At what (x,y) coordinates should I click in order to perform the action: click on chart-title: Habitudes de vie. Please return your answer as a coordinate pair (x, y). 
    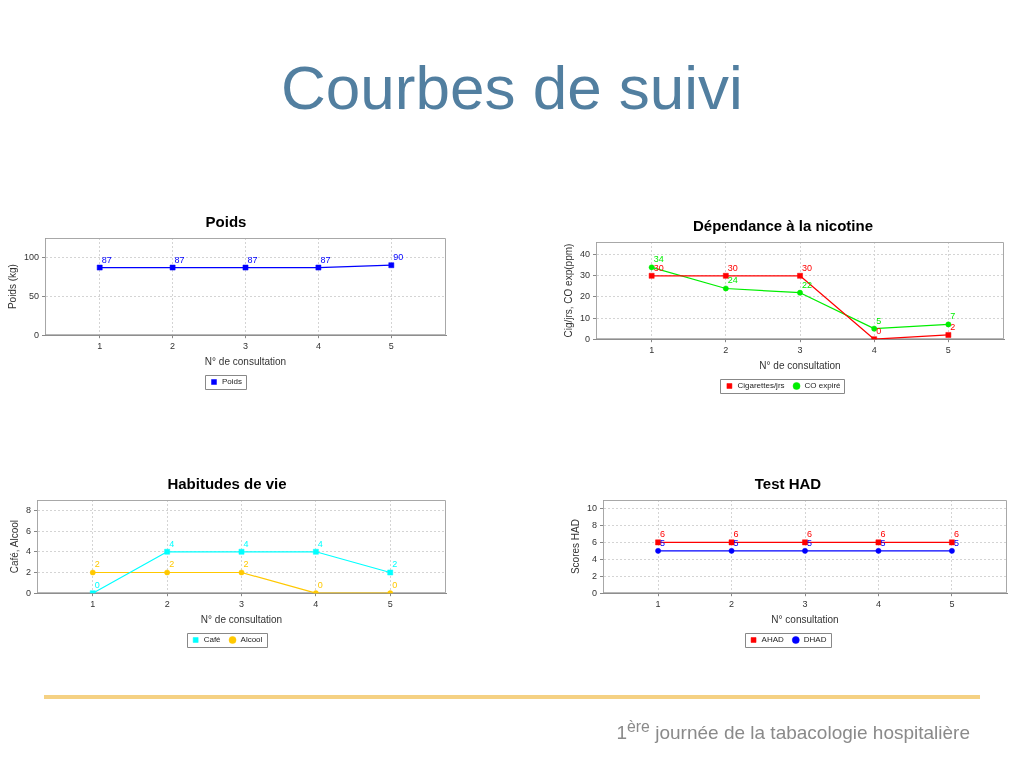
    Looking at the image, I should click on (227, 484).